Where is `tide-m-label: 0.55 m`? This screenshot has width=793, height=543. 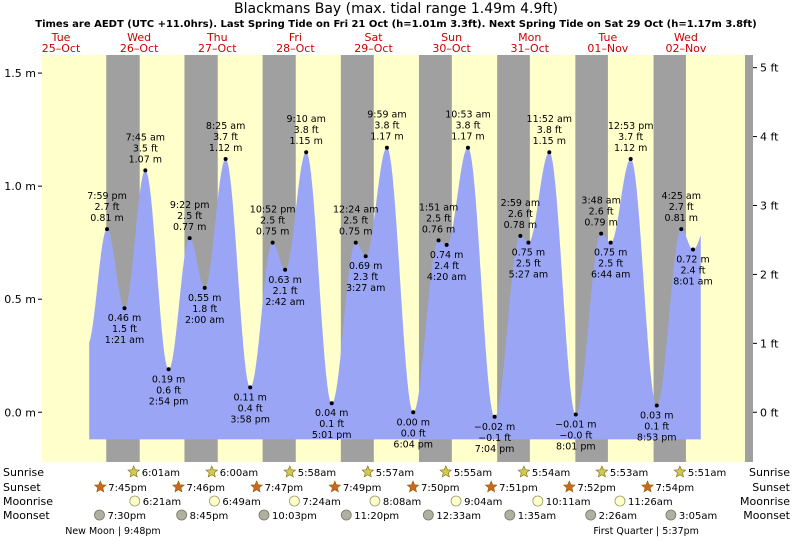
tide-m-label: 0.55 m is located at coordinates (204, 298).